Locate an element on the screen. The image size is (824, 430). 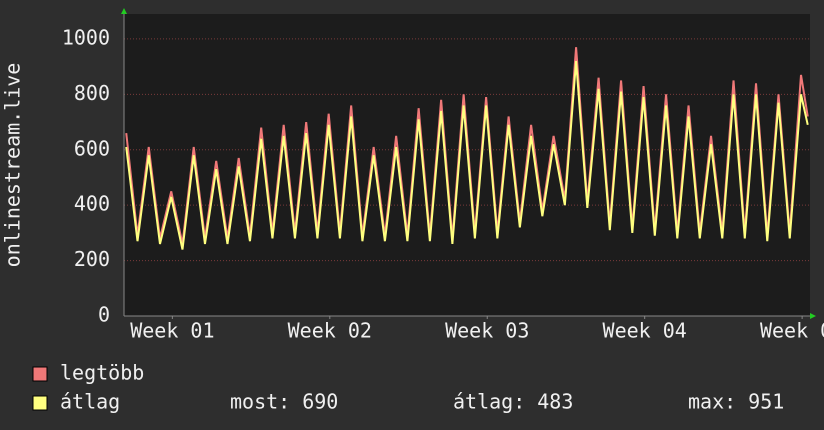
legend-label: legtöbb is located at coordinates (102, 373).